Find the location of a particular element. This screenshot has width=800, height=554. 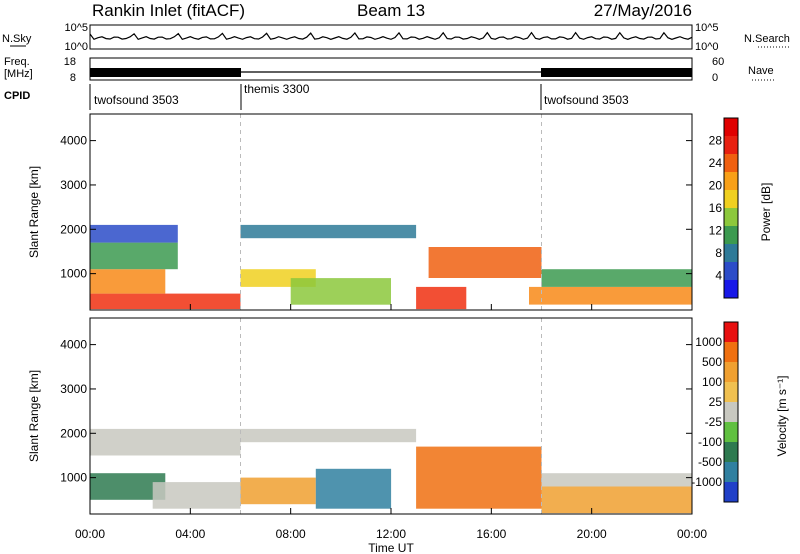

nave-label: Nave is located at coordinates (761, 71).